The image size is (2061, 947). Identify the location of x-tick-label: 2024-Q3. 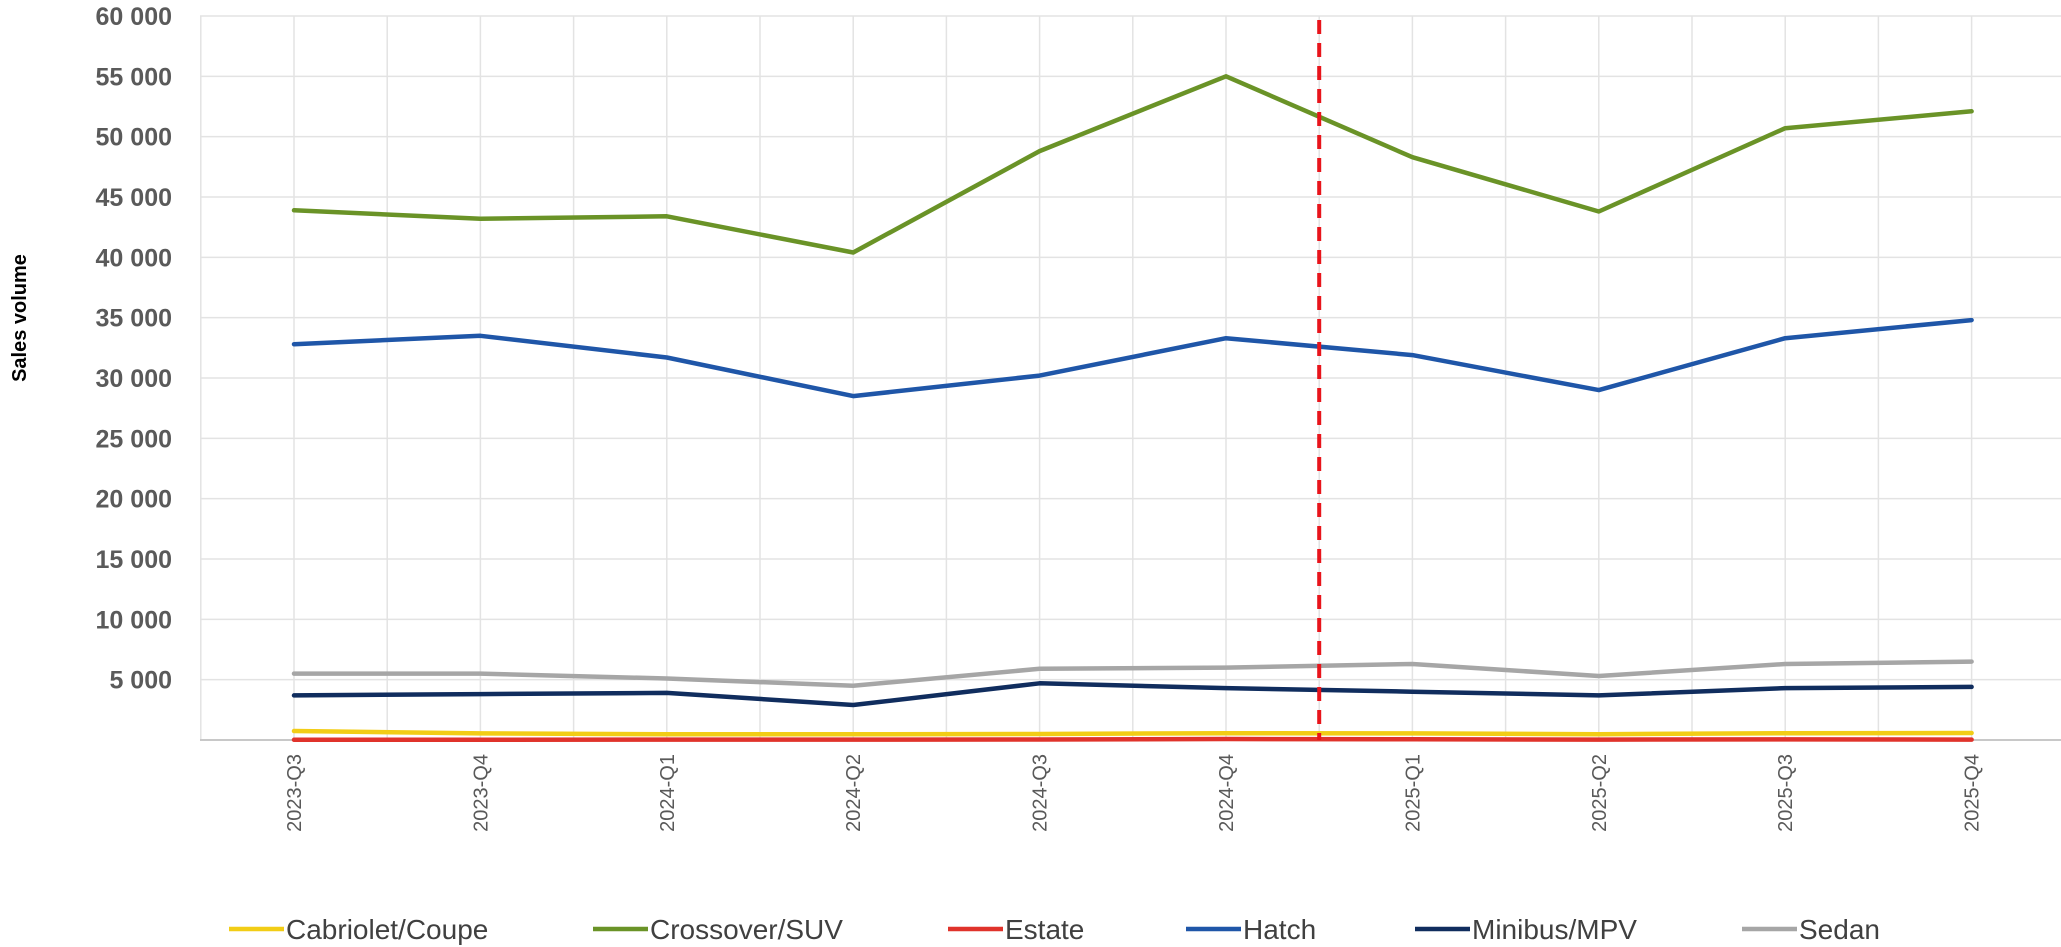
(1041, 793).